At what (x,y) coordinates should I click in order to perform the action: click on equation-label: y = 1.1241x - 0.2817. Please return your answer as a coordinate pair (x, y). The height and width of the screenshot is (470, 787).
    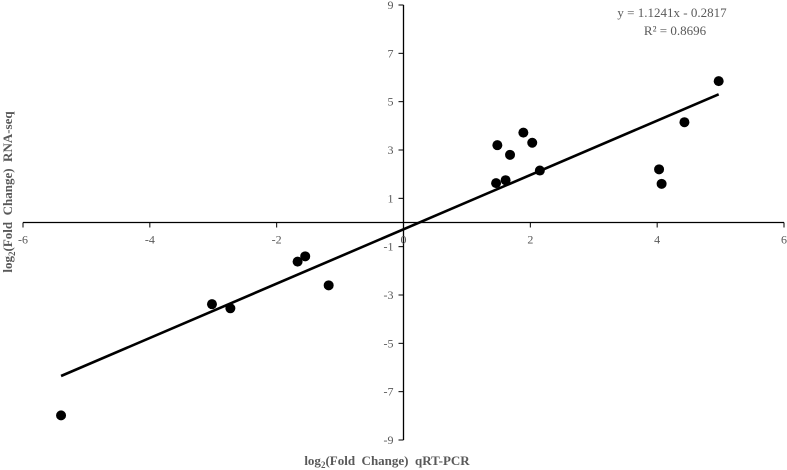
    Looking at the image, I should click on (672, 12).